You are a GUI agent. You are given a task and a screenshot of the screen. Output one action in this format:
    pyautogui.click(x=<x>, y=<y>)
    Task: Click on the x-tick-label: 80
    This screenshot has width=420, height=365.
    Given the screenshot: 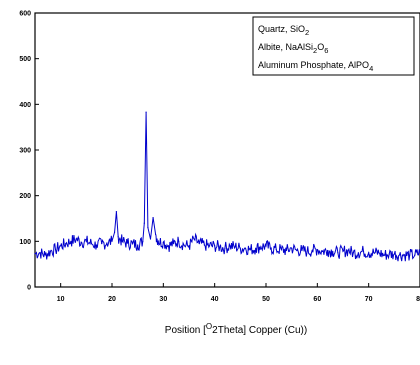 What is the action you would take?
    pyautogui.click(x=418, y=299)
    